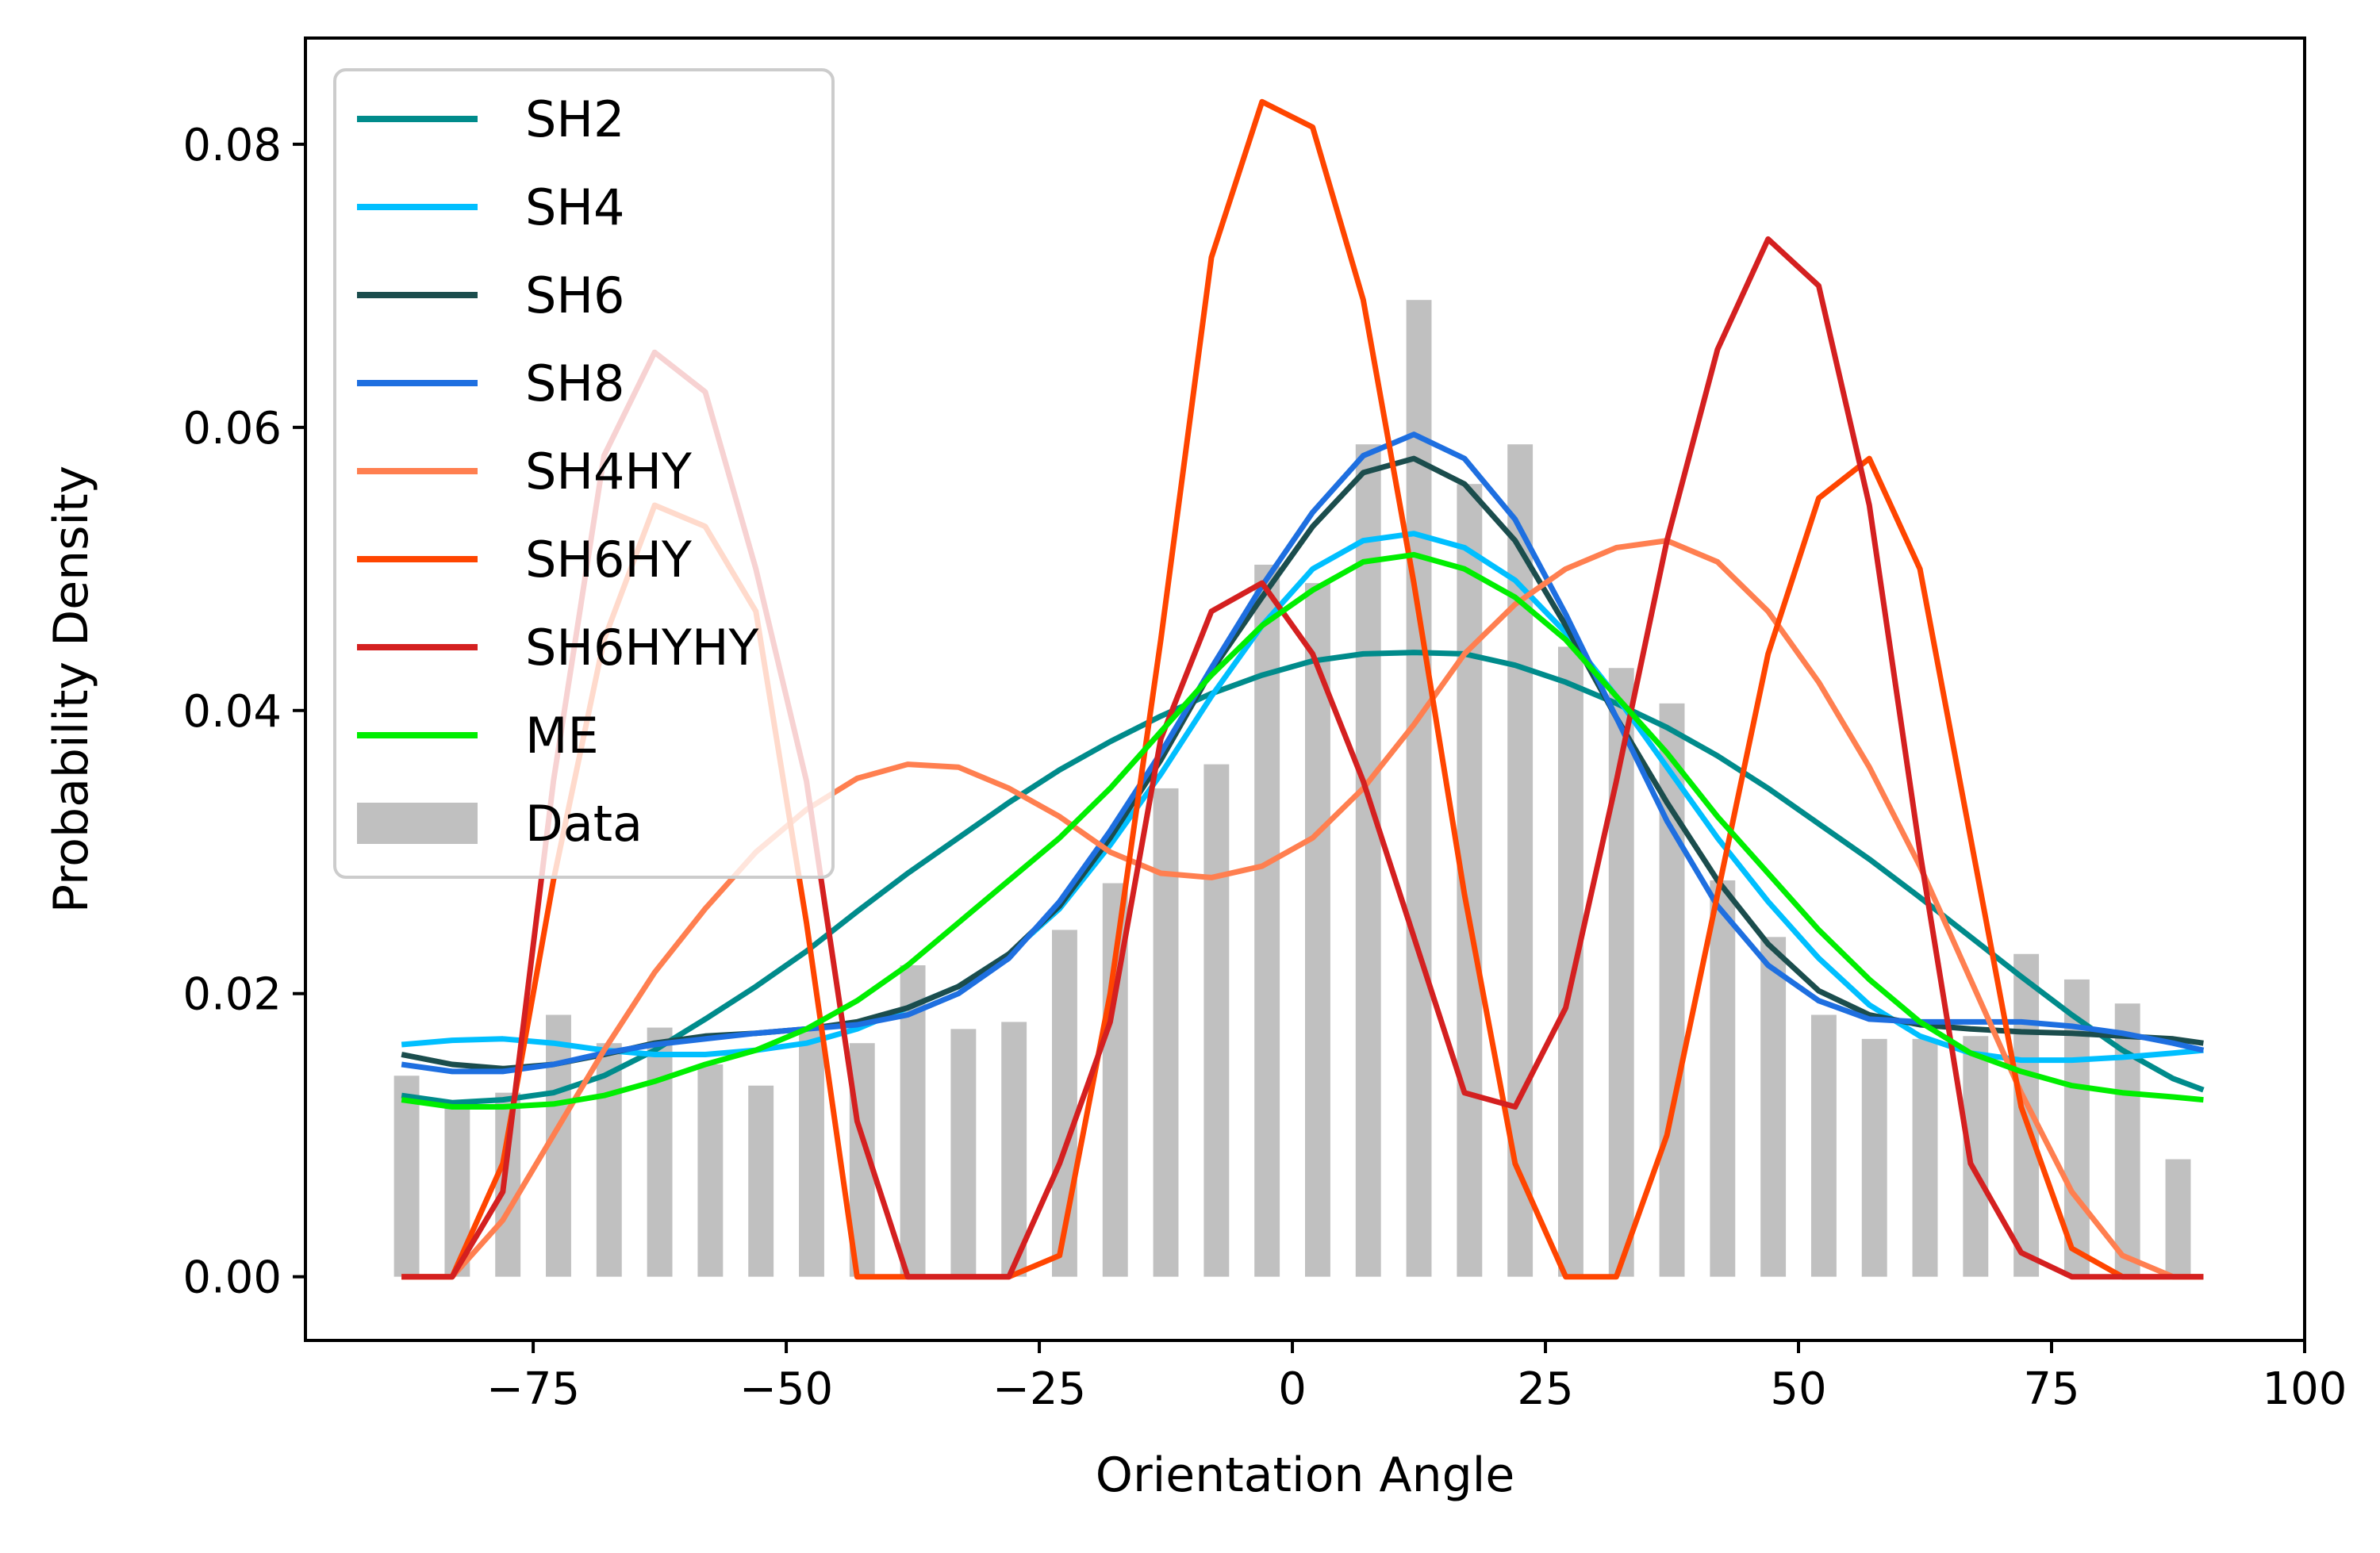 This screenshot has height=1553, width=2380. Describe the element at coordinates (1305, 1475) in the screenshot. I see `x-axis-label: Orientation Angle` at that location.